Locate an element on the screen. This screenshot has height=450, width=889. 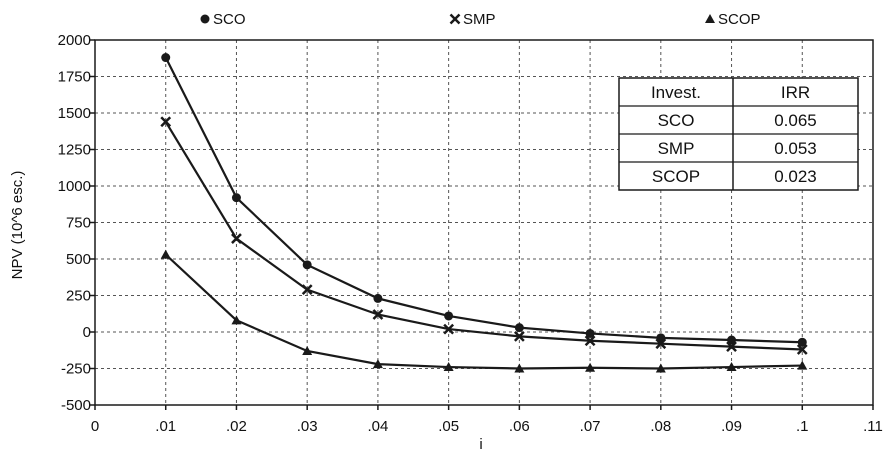
legend-label-sco: SCO is located at coordinates (229, 19).